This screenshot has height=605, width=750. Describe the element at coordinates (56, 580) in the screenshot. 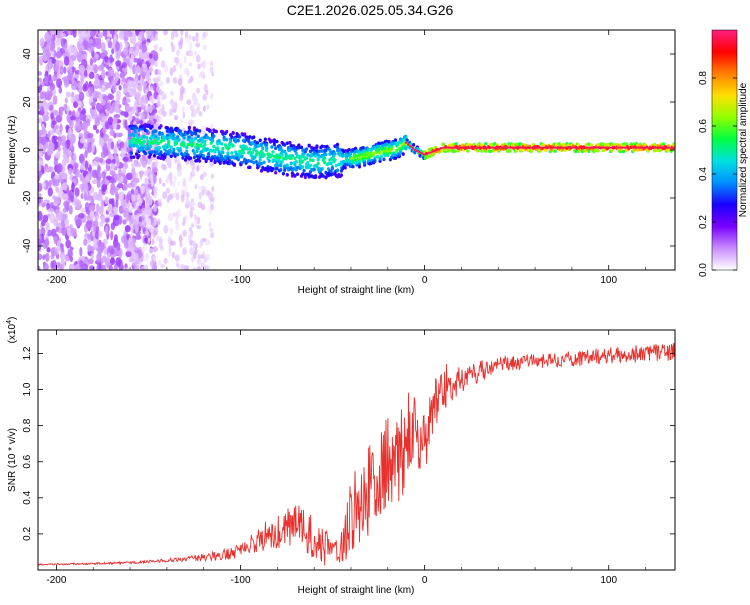

I see `snr-x-tick-label: -200` at that location.